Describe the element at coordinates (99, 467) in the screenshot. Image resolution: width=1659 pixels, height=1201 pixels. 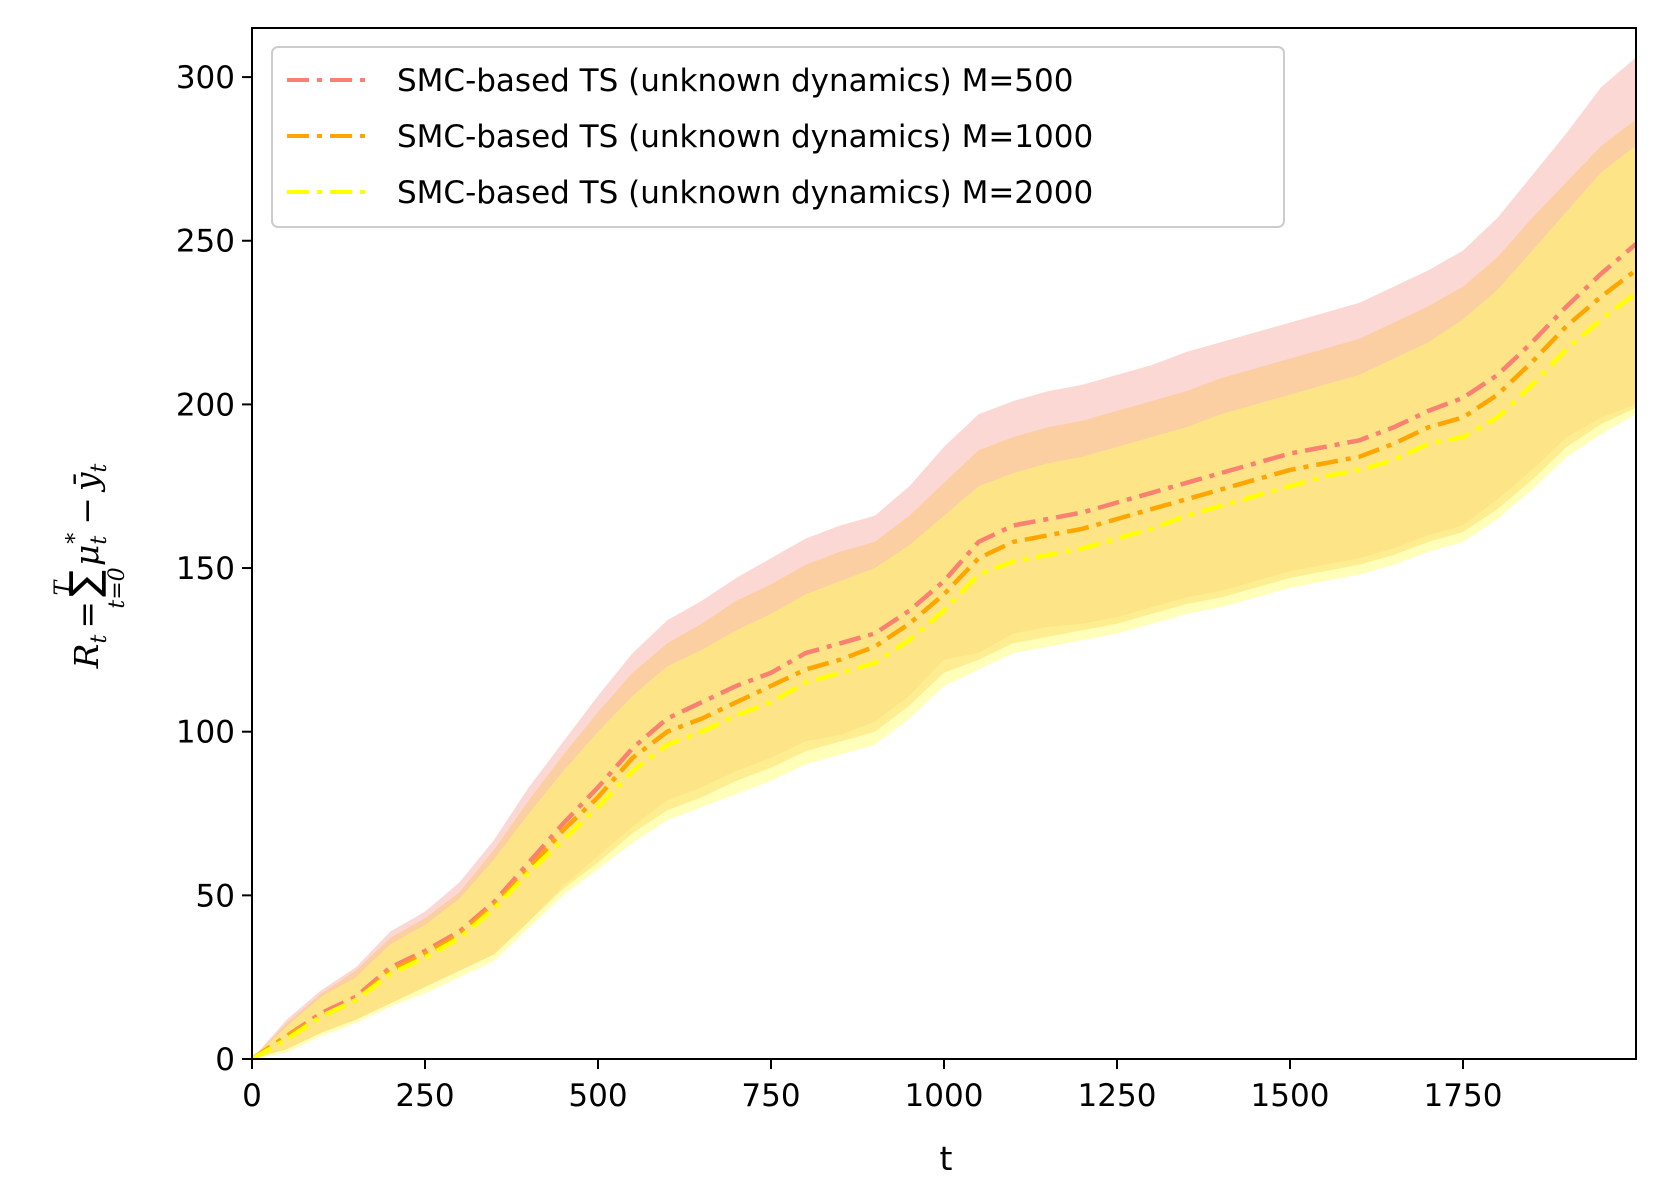
I see `ylabel-y-sub: t` at that location.